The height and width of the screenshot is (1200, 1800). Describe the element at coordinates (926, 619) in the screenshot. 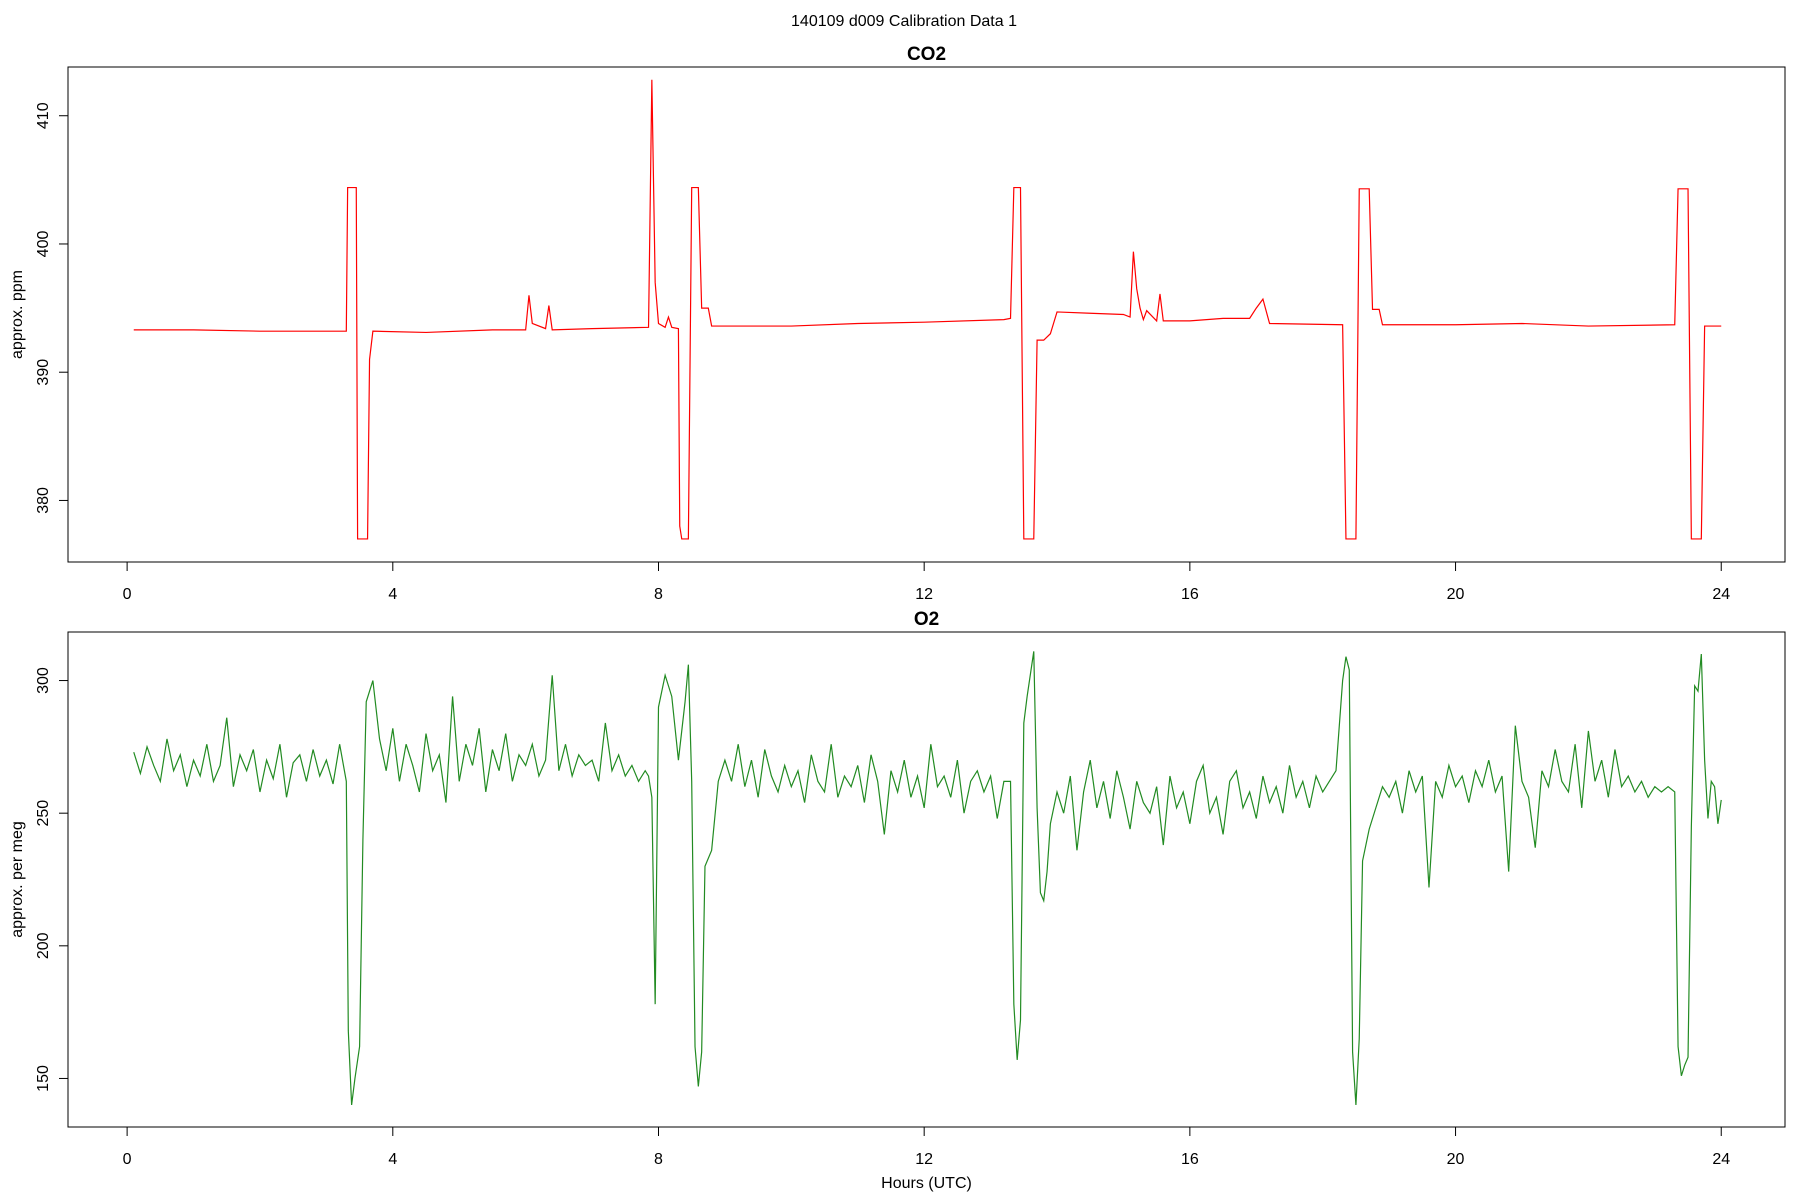

I see `panel-title: O2` at that location.